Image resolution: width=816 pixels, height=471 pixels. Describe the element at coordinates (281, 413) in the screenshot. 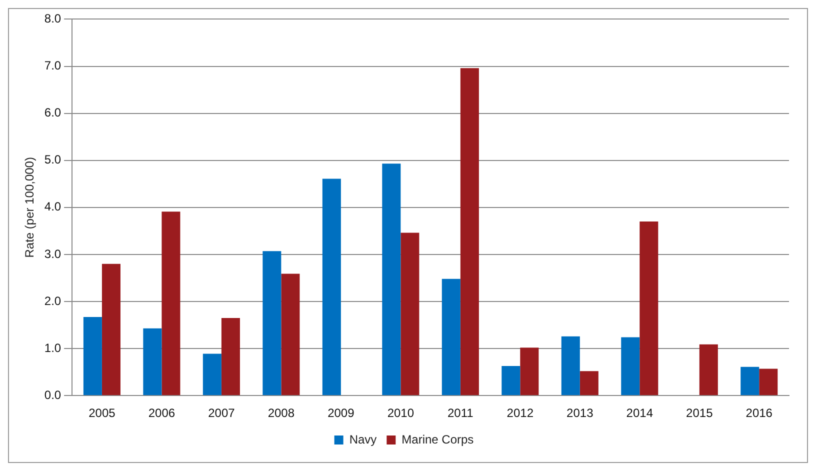

I see `x-tick-label: 2008` at that location.